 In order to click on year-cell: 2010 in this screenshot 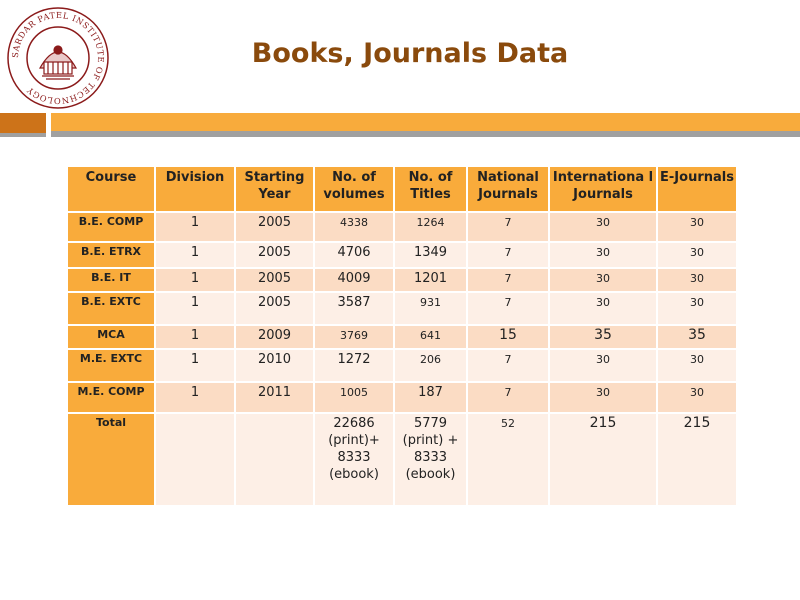, I will do `click(274, 365)`.